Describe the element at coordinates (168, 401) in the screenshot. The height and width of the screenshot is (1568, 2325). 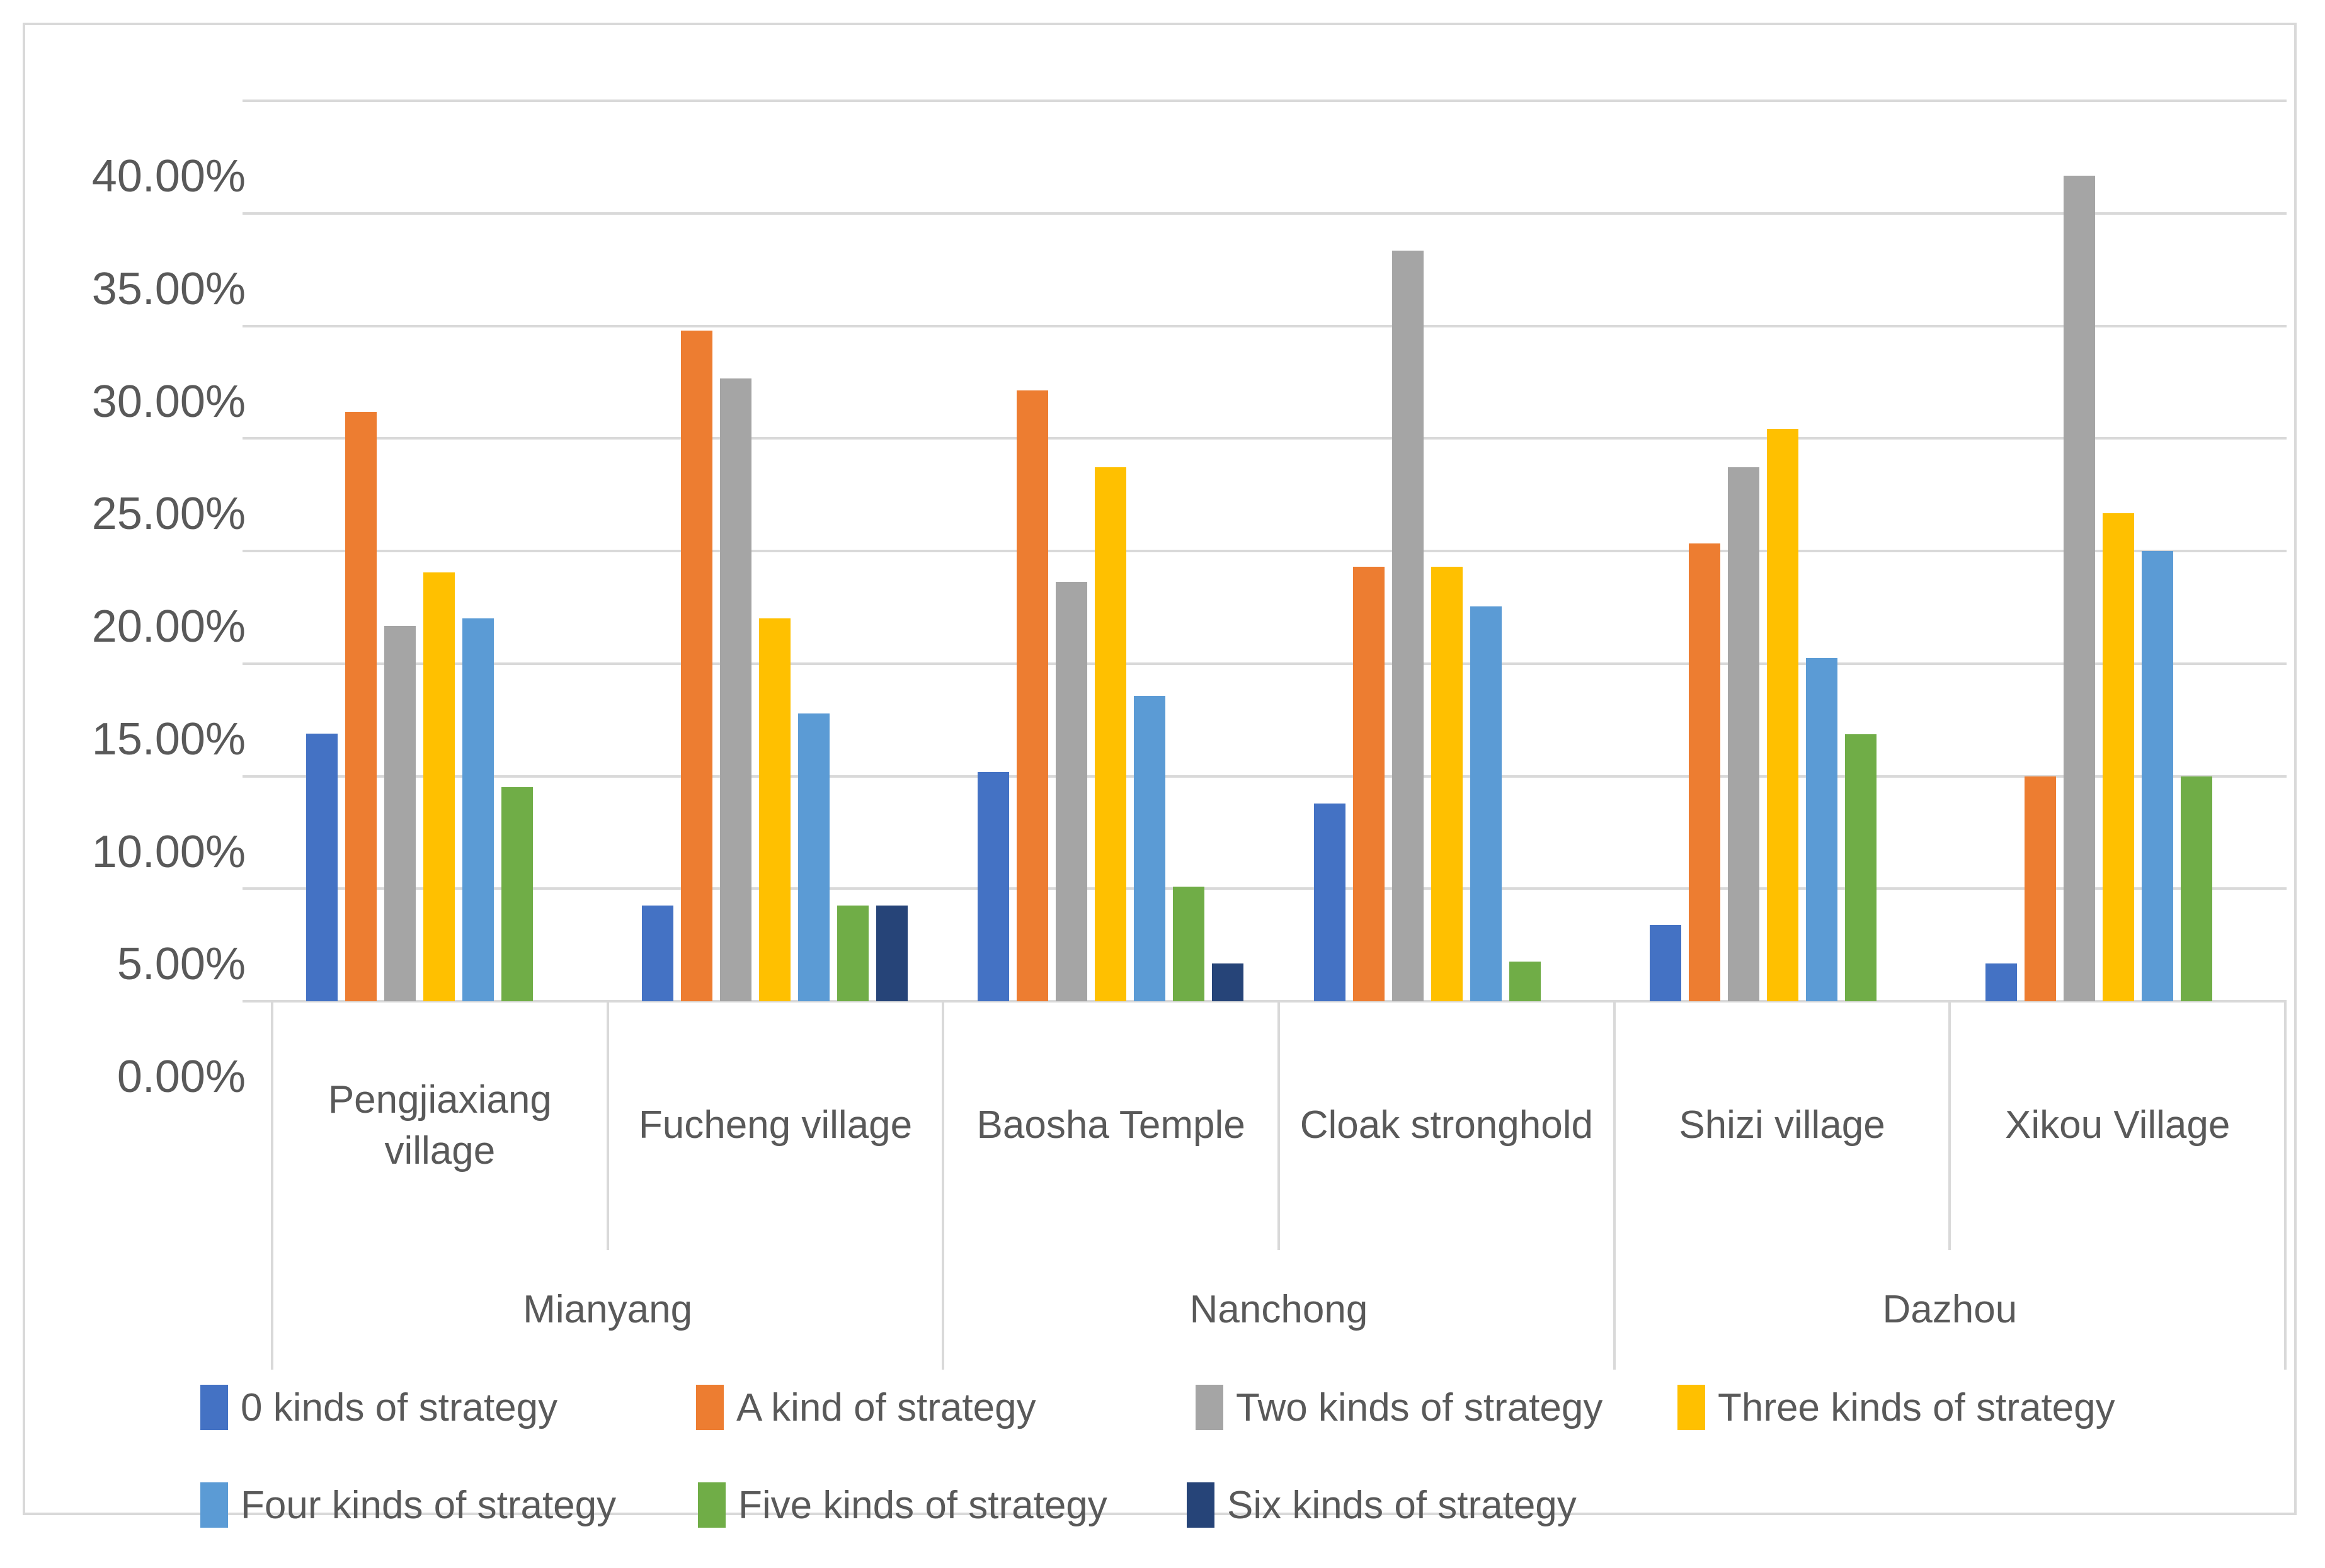
I see `y-axis-tick-label: 30.00%` at that location.